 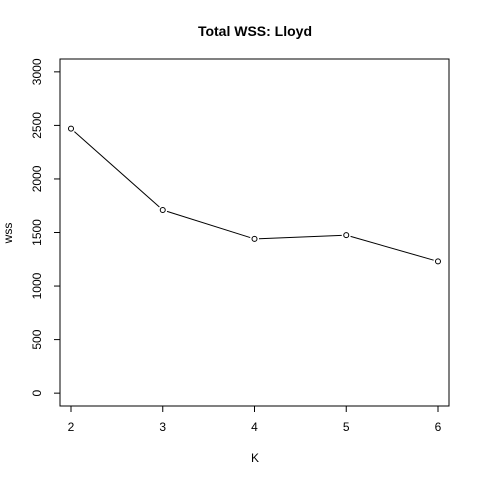 I want to click on y-axis-label: wss, so click(x=8, y=234).